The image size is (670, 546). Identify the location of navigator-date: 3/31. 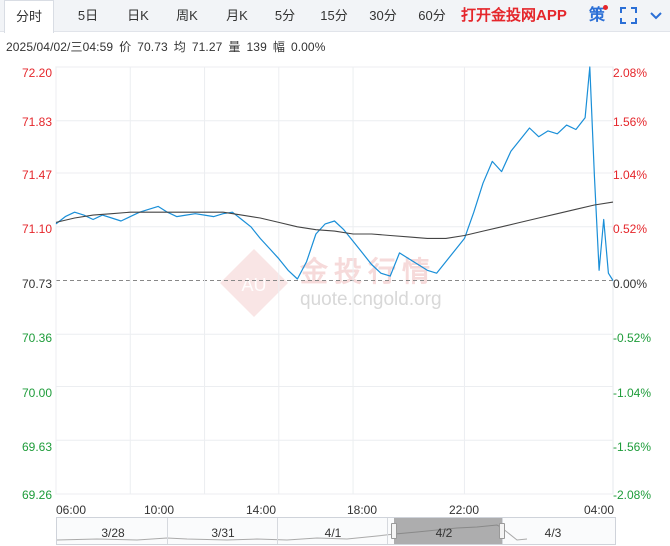
(223, 533).